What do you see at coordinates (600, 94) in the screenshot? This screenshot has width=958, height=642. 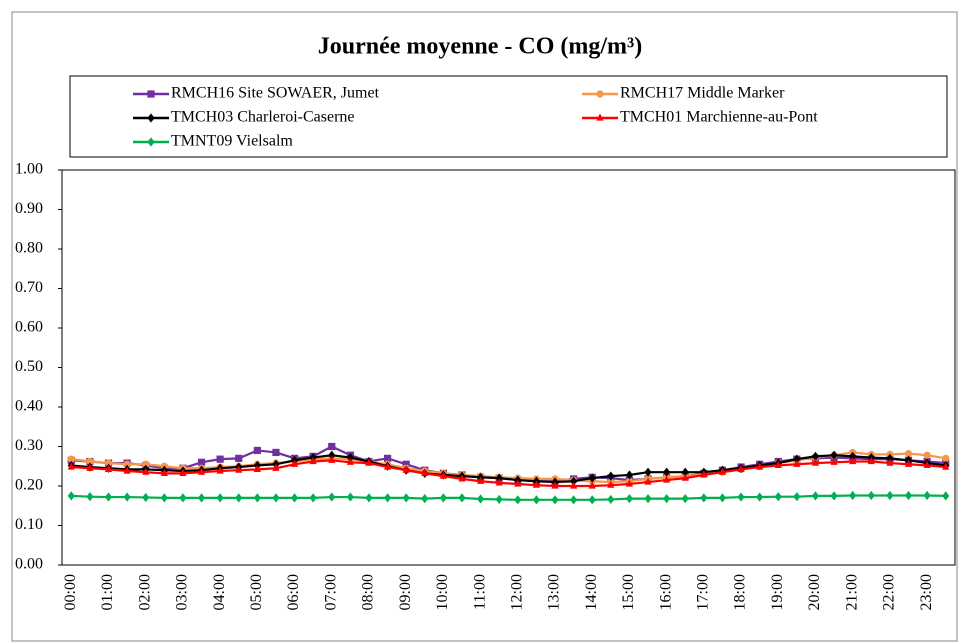 I see `legend-marker` at bounding box center [600, 94].